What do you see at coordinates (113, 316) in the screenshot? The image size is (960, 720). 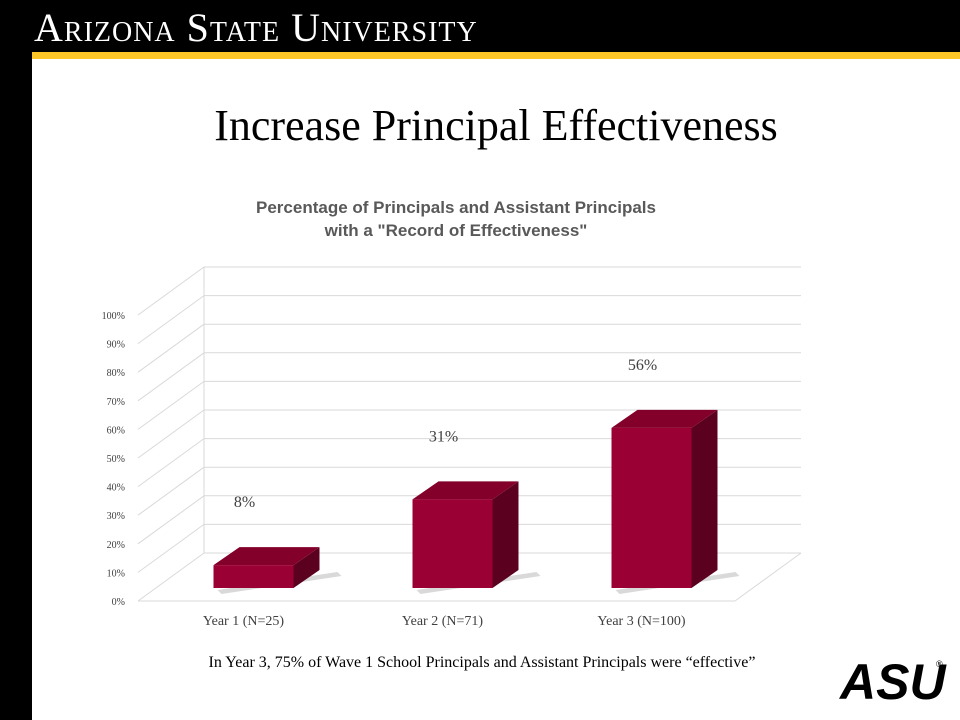 I see `y-tick-label-10: 100%` at bounding box center [113, 316].